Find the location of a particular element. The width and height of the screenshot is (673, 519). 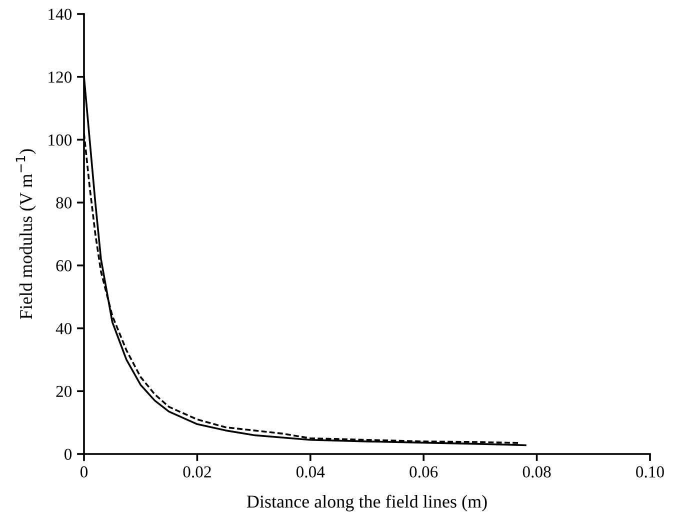

y-tick-label: 0 is located at coordinates (68, 454).